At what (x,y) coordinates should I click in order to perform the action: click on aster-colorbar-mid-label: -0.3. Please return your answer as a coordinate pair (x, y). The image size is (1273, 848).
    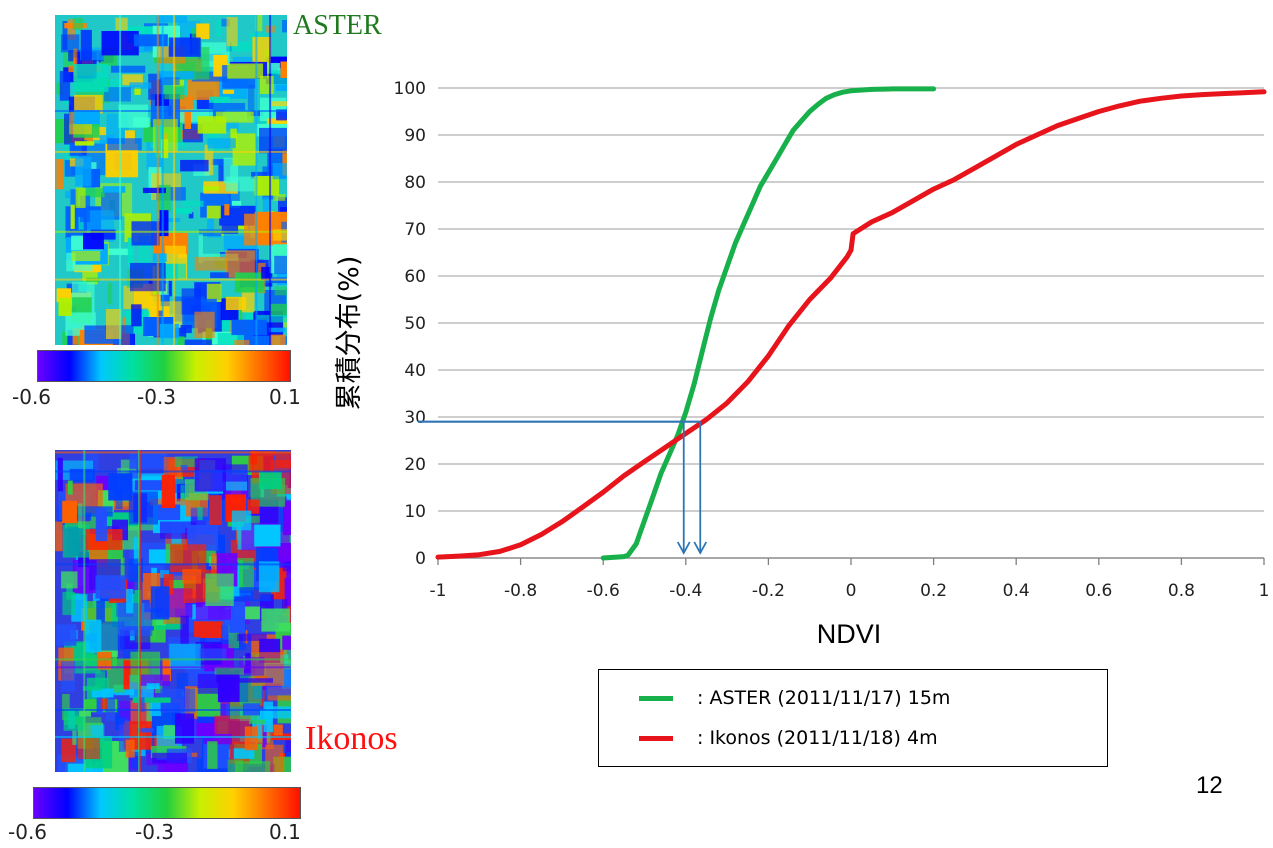
    Looking at the image, I should click on (157, 397).